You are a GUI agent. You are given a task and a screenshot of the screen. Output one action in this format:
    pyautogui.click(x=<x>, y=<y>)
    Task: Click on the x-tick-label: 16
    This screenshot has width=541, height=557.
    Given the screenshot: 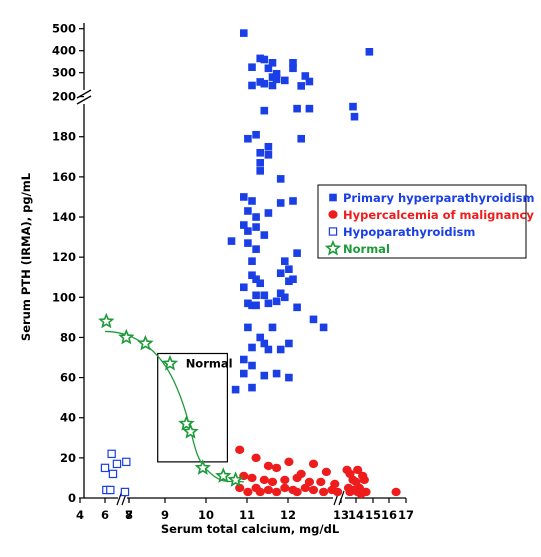 What is the action you would take?
    pyautogui.click(x=389, y=515)
    